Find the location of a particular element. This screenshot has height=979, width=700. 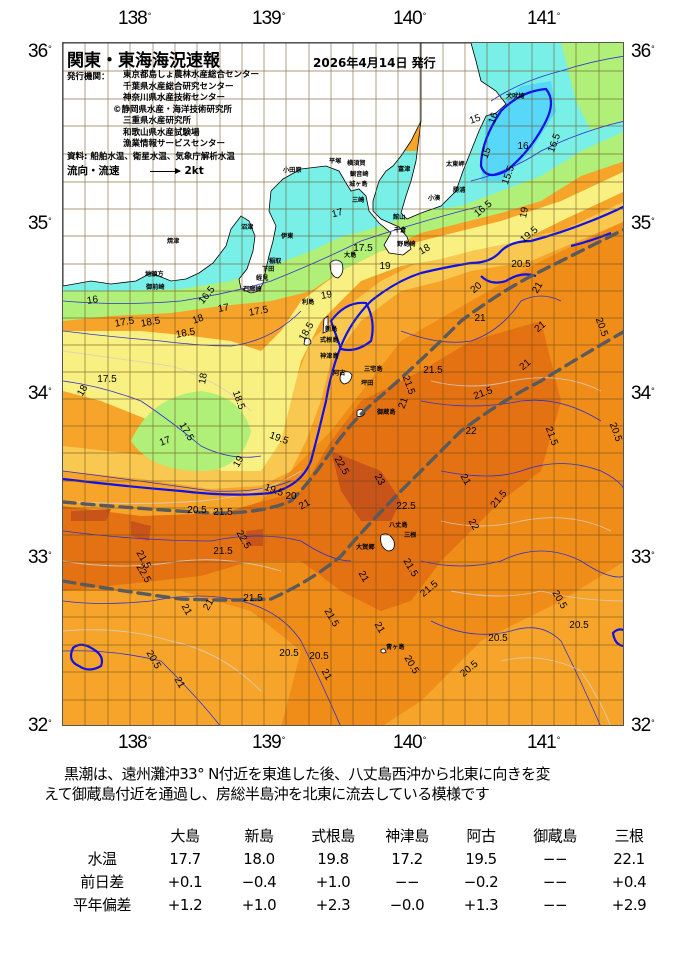

place-name: 阿古 is located at coordinates (339, 373).